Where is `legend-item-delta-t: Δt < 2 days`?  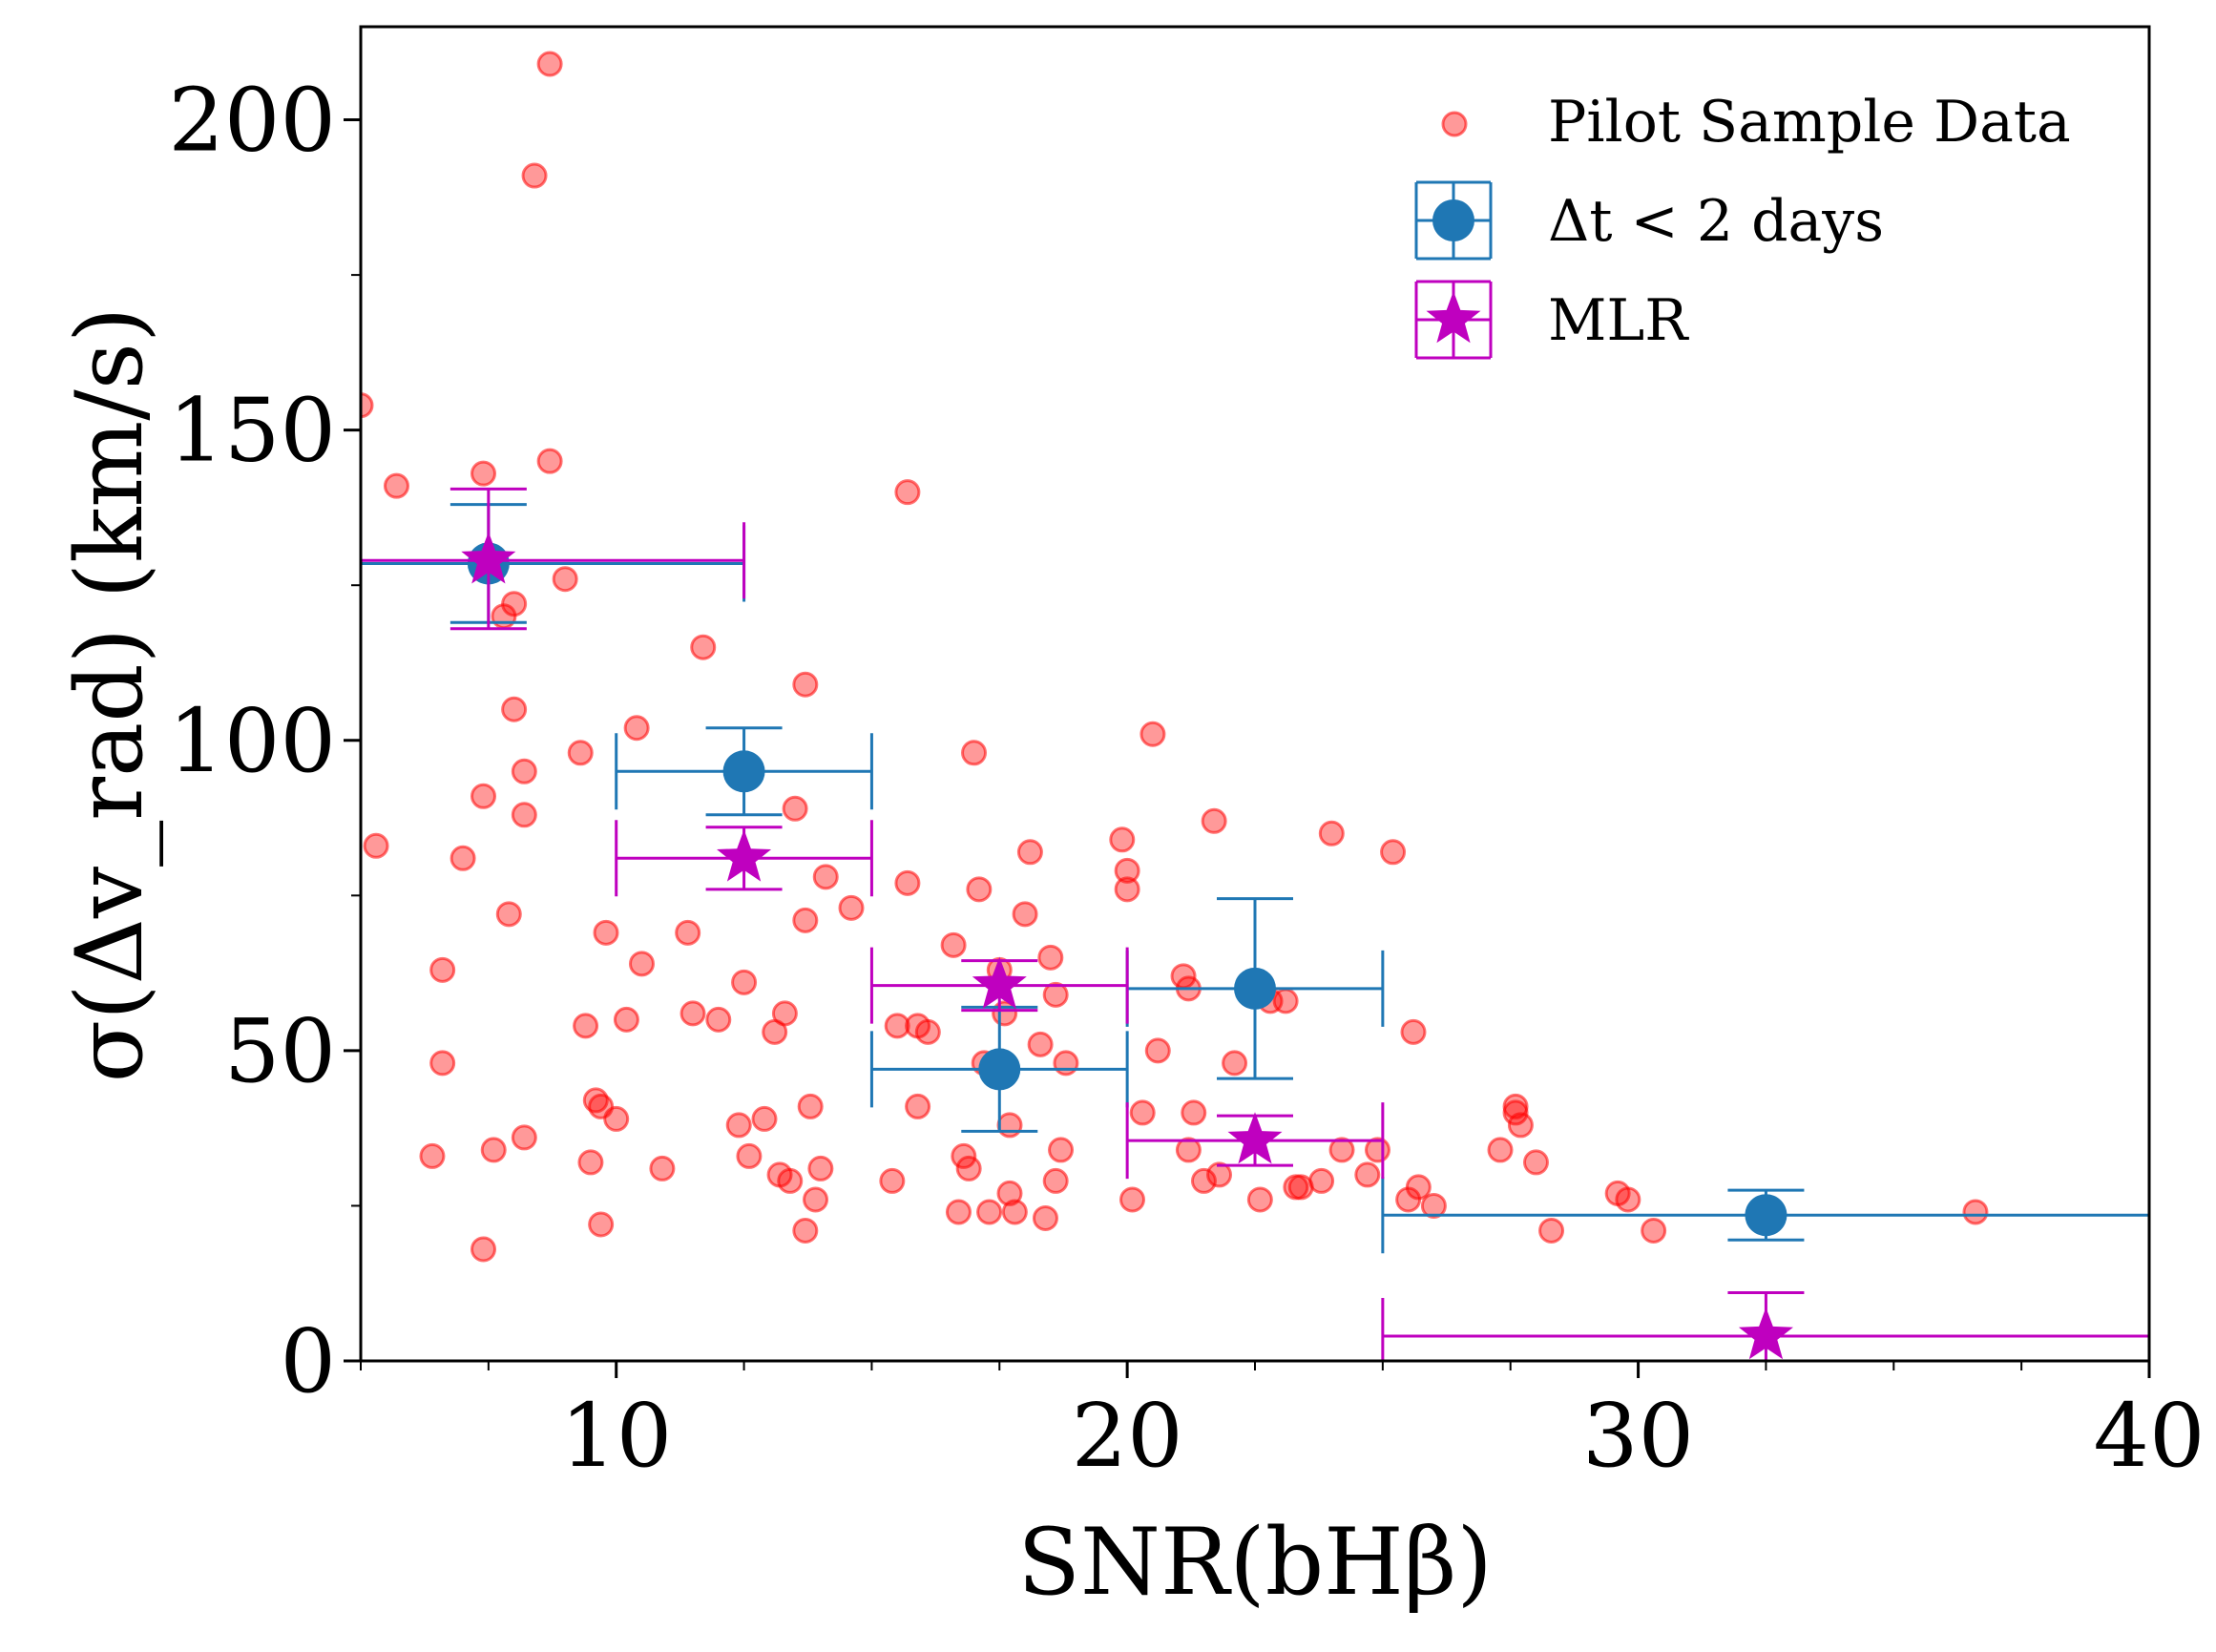 legend-item-delta-t: Δt < 2 days is located at coordinates (1649, 220).